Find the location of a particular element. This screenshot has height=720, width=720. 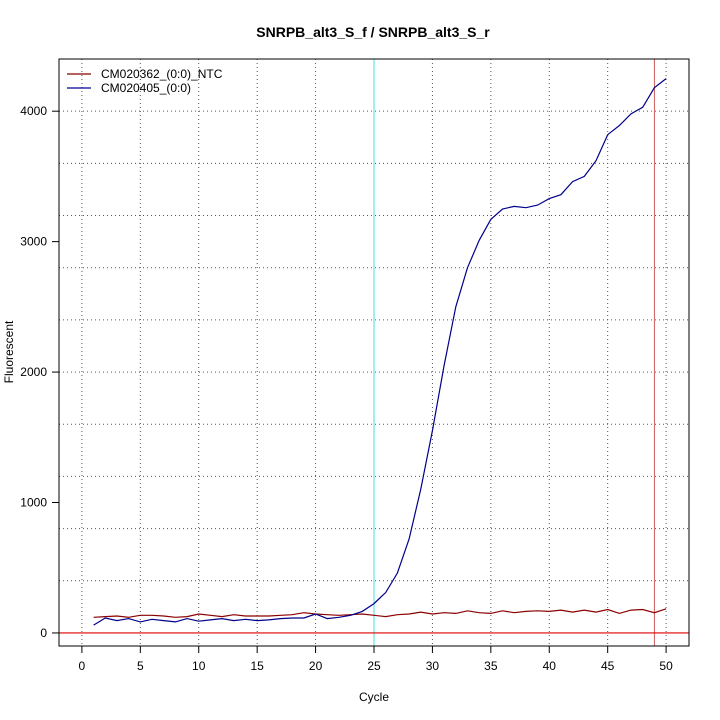

x-tick-label: 15 is located at coordinates (257, 666).